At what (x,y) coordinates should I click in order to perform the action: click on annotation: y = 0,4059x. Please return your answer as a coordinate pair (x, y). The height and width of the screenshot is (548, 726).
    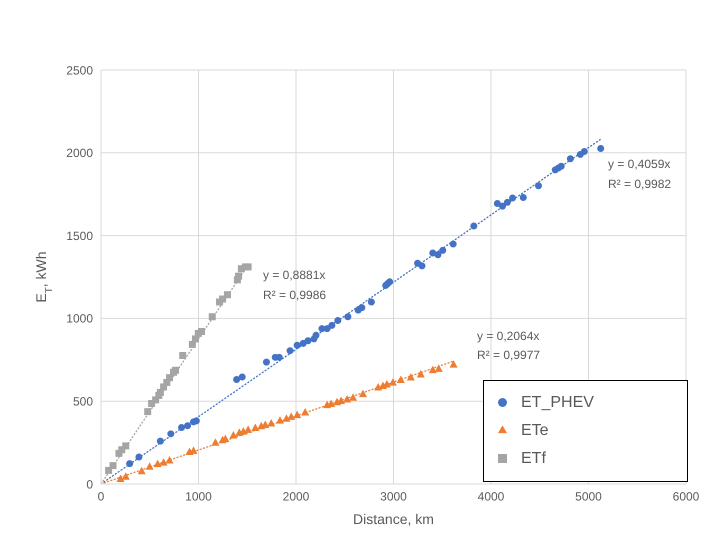
    Looking at the image, I should click on (639, 164).